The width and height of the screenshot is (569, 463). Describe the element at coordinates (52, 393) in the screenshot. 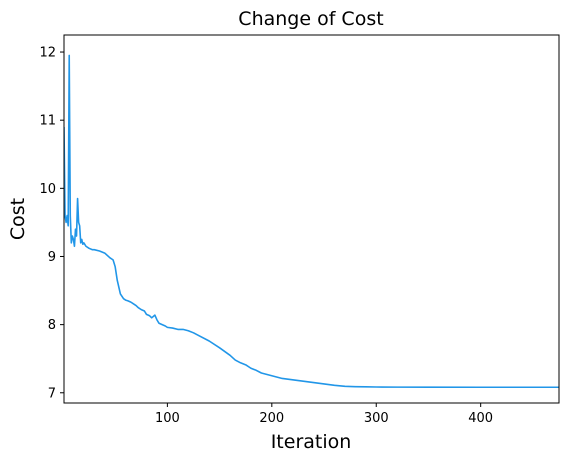

I see `y-tick-label: 7` at that location.